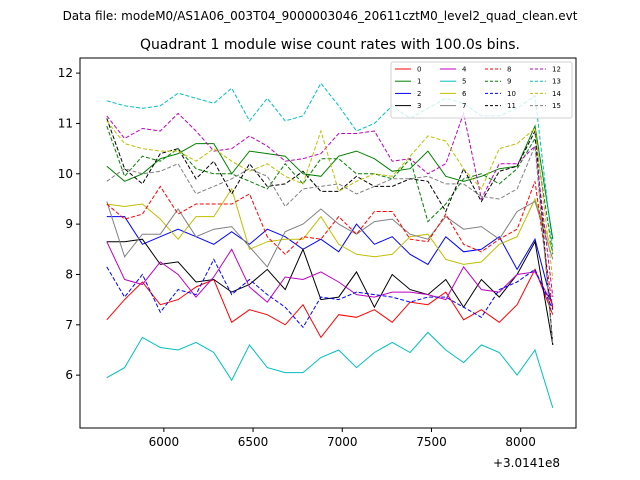  I want to click on legend-label-12: 12, so click(556, 70).